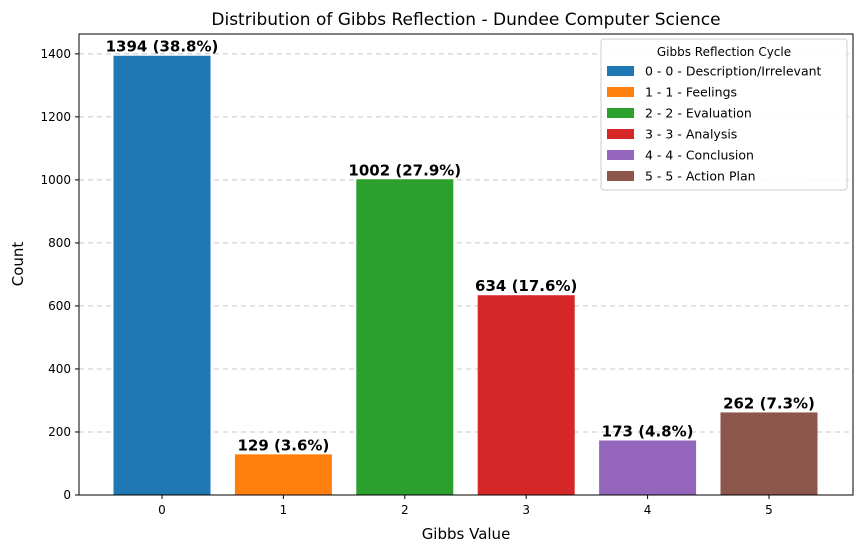 The image size is (863, 552). What do you see at coordinates (648, 510) in the screenshot?
I see `x-tick-label-4: 4` at bounding box center [648, 510].